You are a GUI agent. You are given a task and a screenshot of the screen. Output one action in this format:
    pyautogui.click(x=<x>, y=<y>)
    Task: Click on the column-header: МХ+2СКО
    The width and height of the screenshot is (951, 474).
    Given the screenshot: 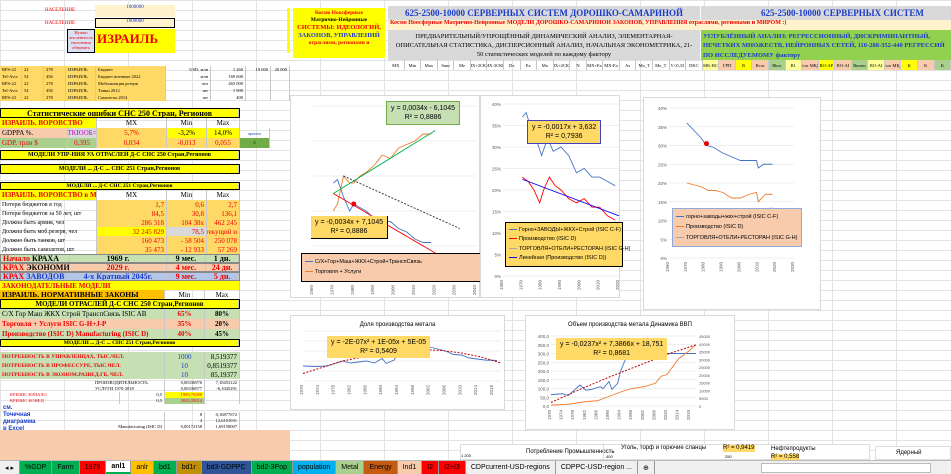 What is the action you would take?
    pyautogui.click(x=562, y=65)
    